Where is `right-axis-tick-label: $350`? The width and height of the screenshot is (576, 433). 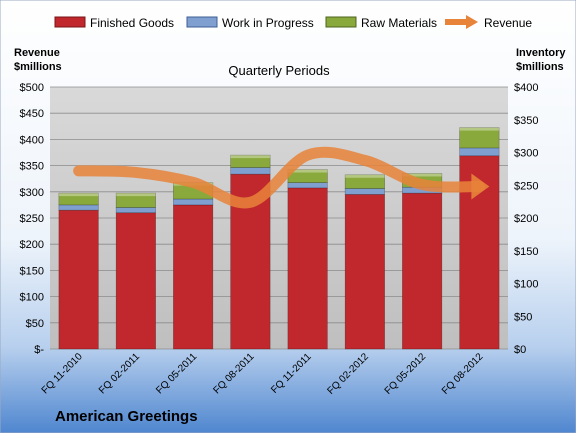 right-axis-tick-label: $350 is located at coordinates (526, 121).